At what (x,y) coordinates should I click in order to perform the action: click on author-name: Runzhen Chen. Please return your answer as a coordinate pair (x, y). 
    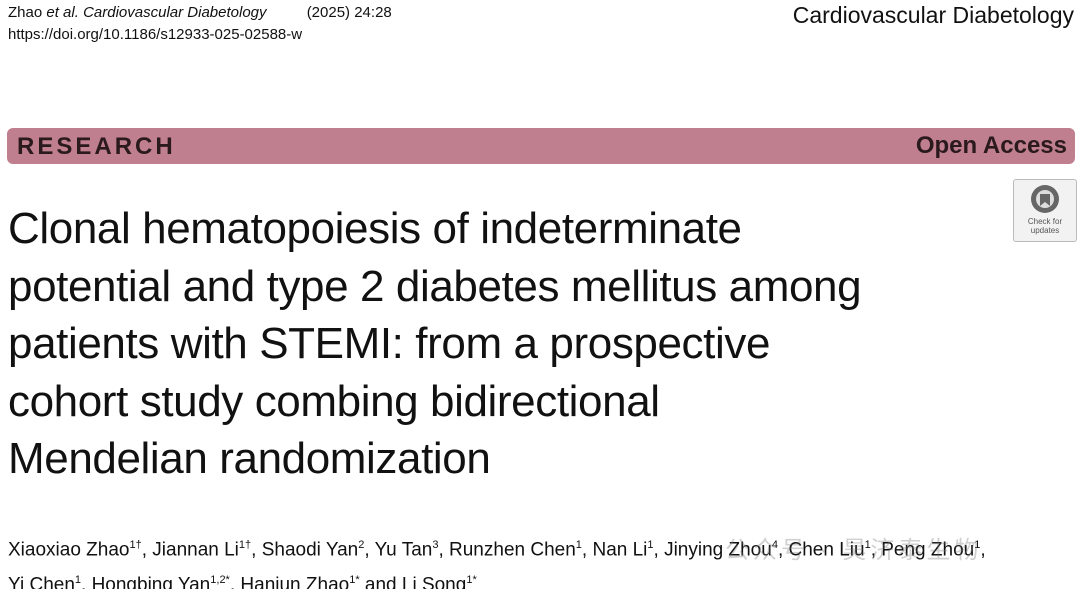
    Looking at the image, I should click on (512, 550).